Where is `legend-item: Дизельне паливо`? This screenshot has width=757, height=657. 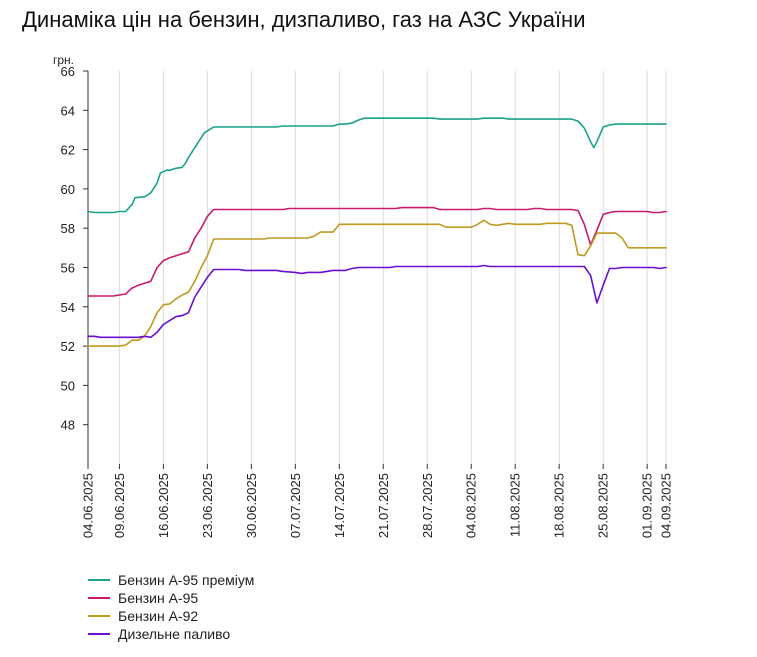
legend-item: Дизельне паливо is located at coordinates (171, 634).